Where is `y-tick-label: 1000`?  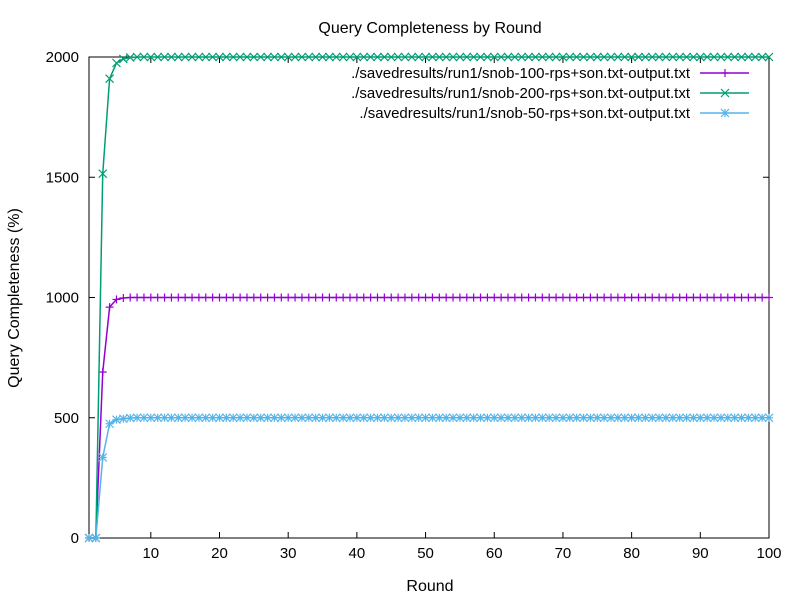
y-tick-label: 1000 is located at coordinates (62, 298).